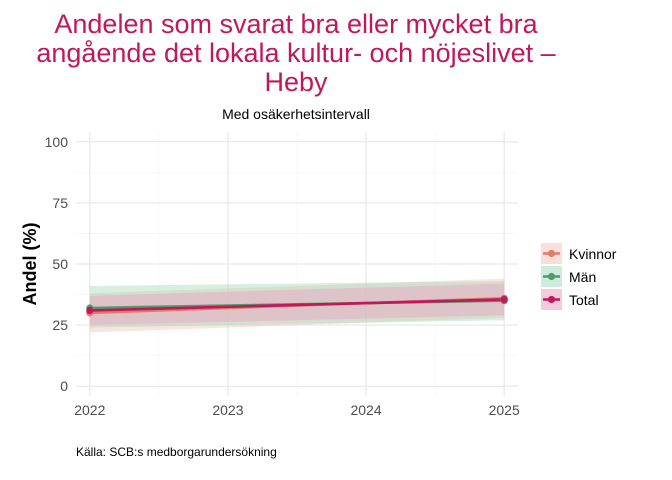 The height and width of the screenshot is (480, 672). What do you see at coordinates (296, 24) in the screenshot?
I see `chart-title-line: Andelen som svarat bra eller mycket bra` at bounding box center [296, 24].